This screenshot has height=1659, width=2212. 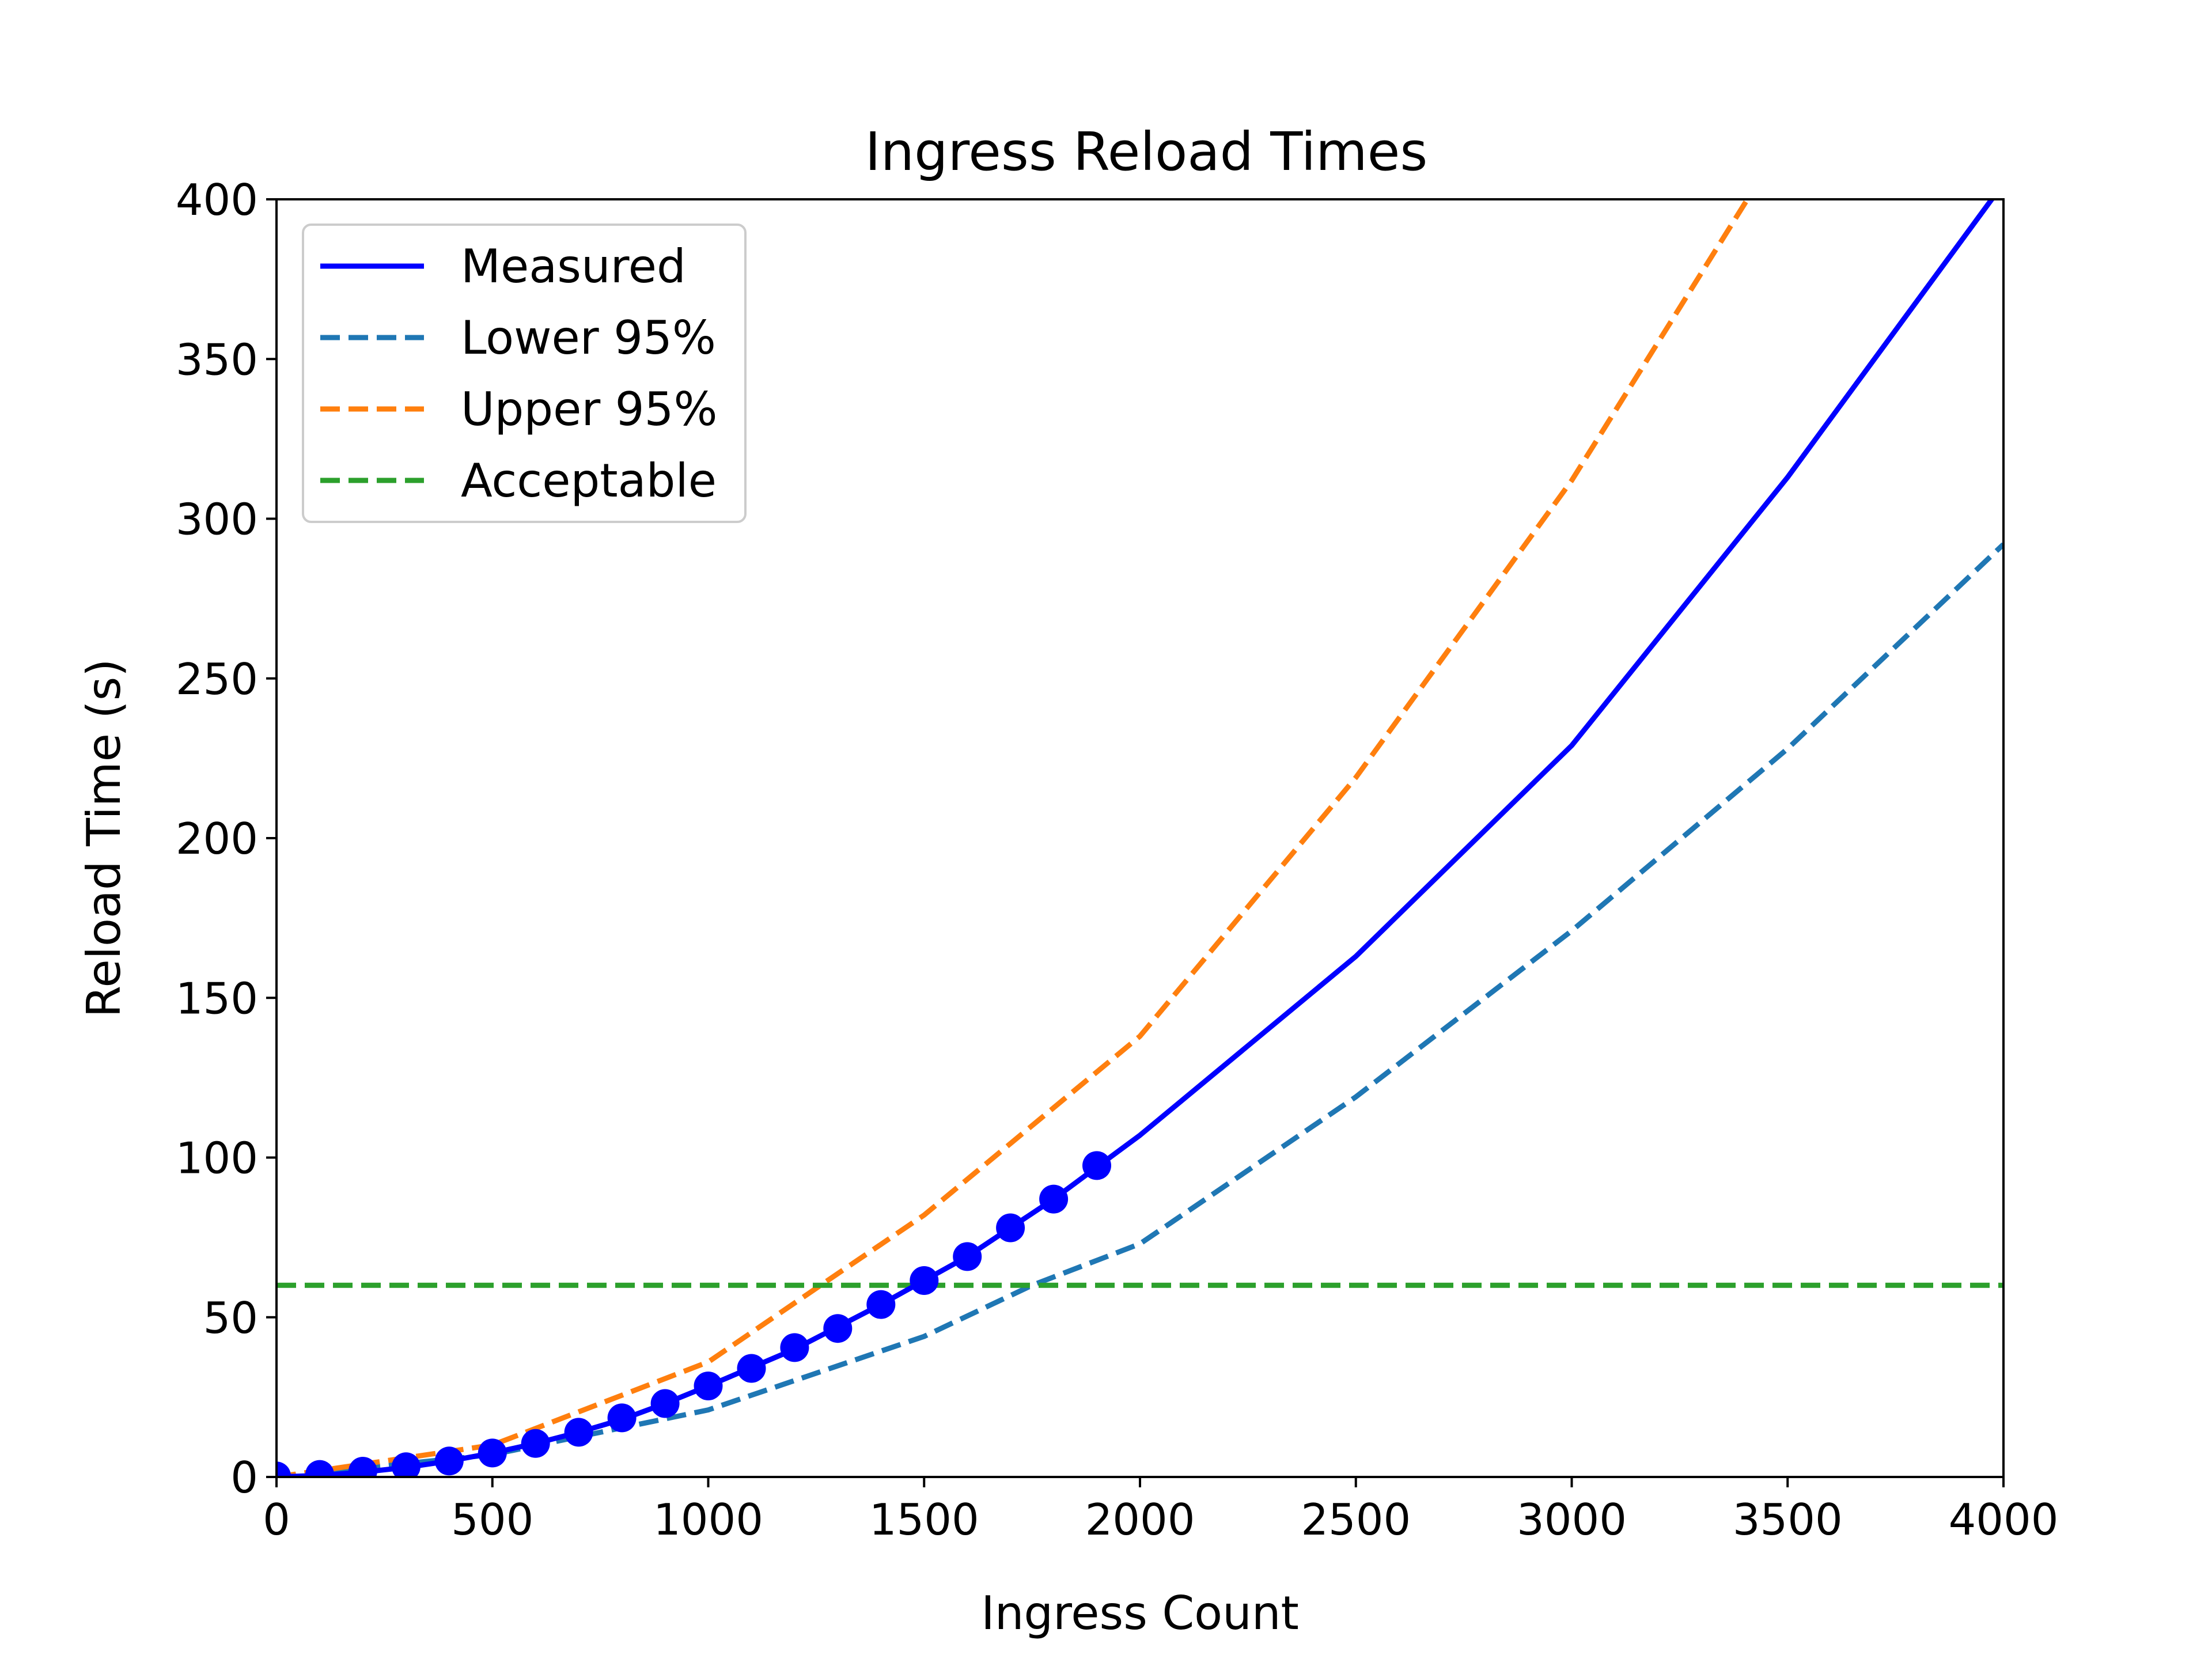 I want to click on y-axis: 0 50 100 150 200 250 300 350 400, so click(x=226, y=839).